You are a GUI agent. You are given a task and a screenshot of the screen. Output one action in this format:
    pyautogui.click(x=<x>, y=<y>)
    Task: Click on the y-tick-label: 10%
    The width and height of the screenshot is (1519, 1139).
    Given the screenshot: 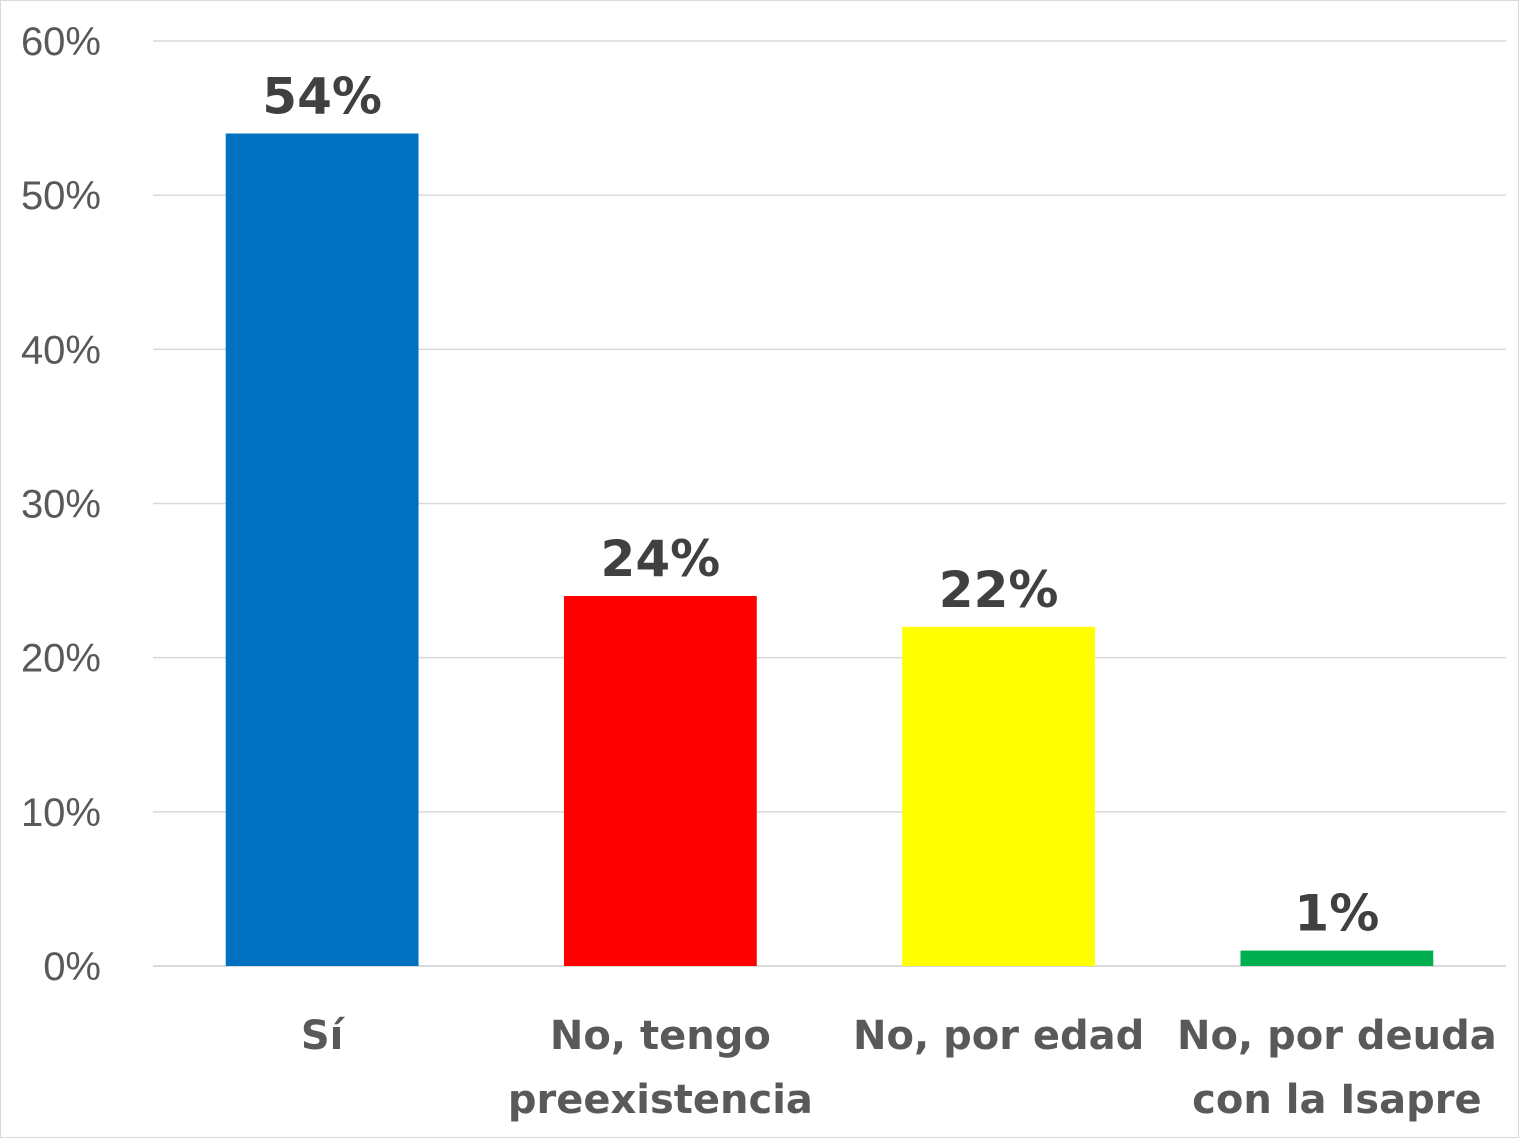 What is the action you would take?
    pyautogui.click(x=61, y=813)
    